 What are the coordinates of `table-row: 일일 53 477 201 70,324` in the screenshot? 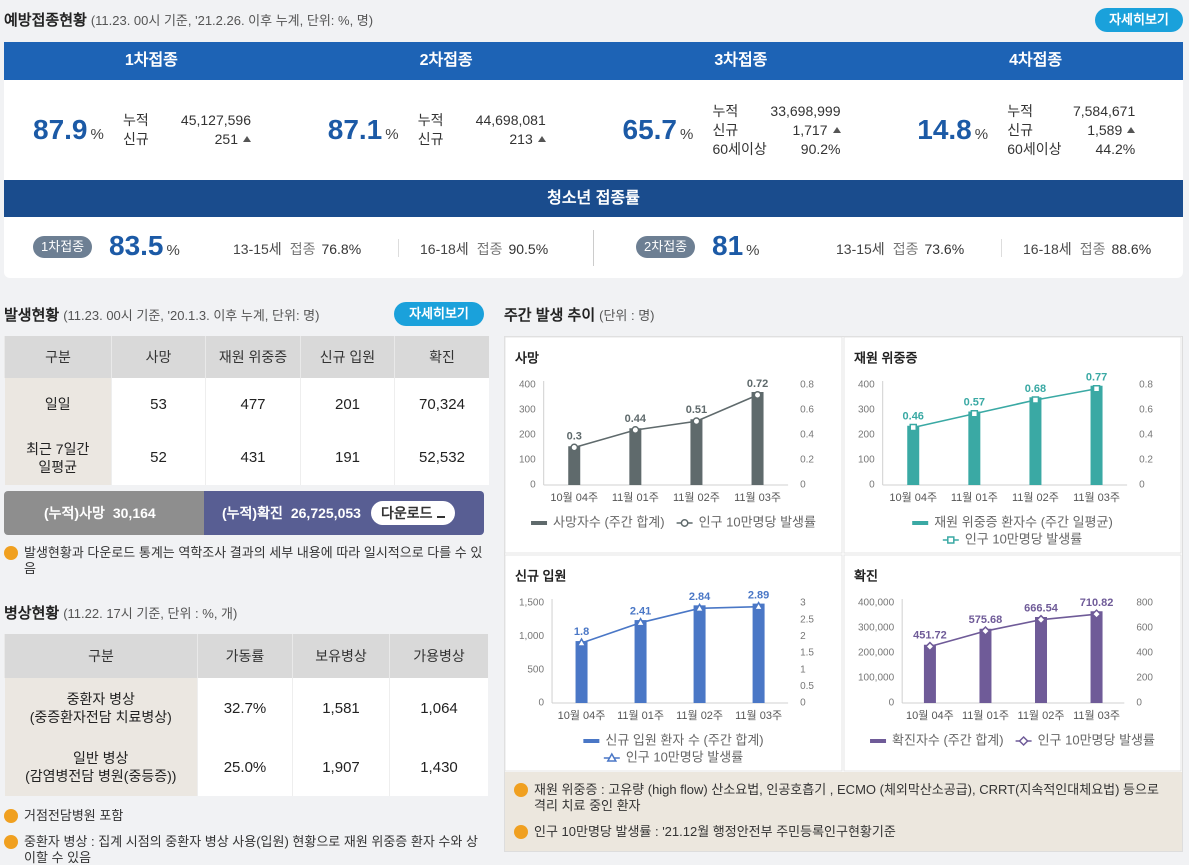 It's located at (246, 404).